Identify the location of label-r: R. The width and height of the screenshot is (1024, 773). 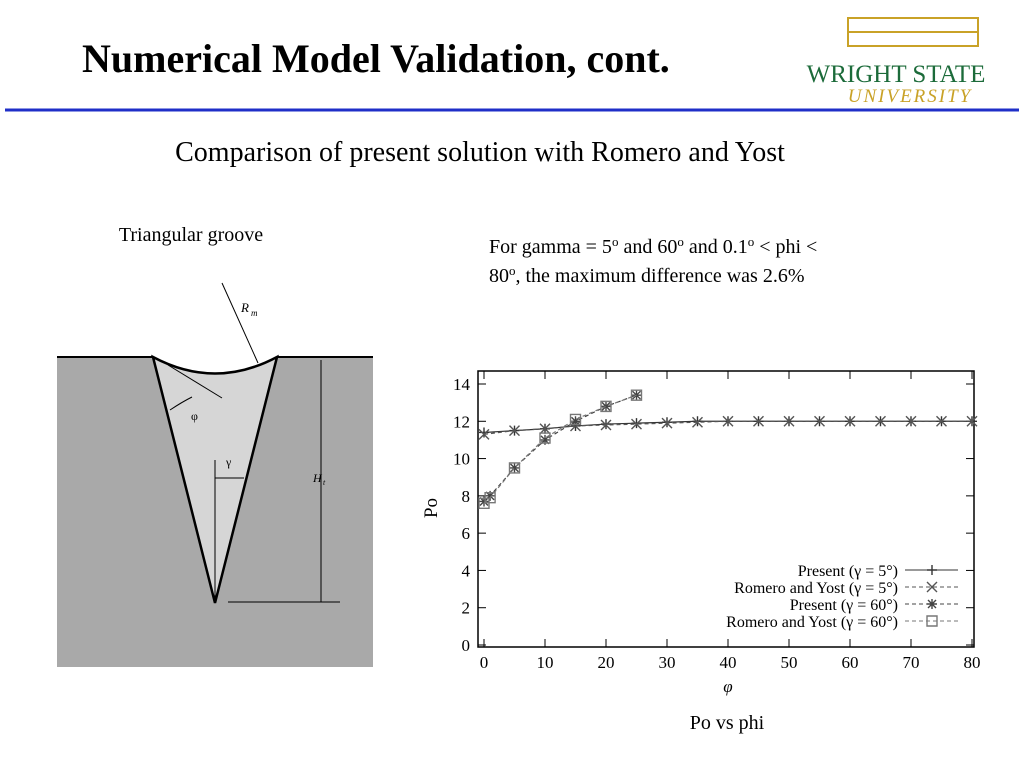
(244, 307).